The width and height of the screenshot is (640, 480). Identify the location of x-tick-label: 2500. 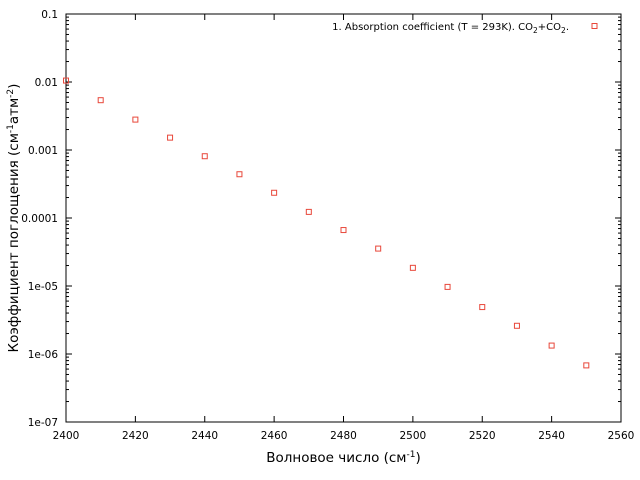
(413, 436).